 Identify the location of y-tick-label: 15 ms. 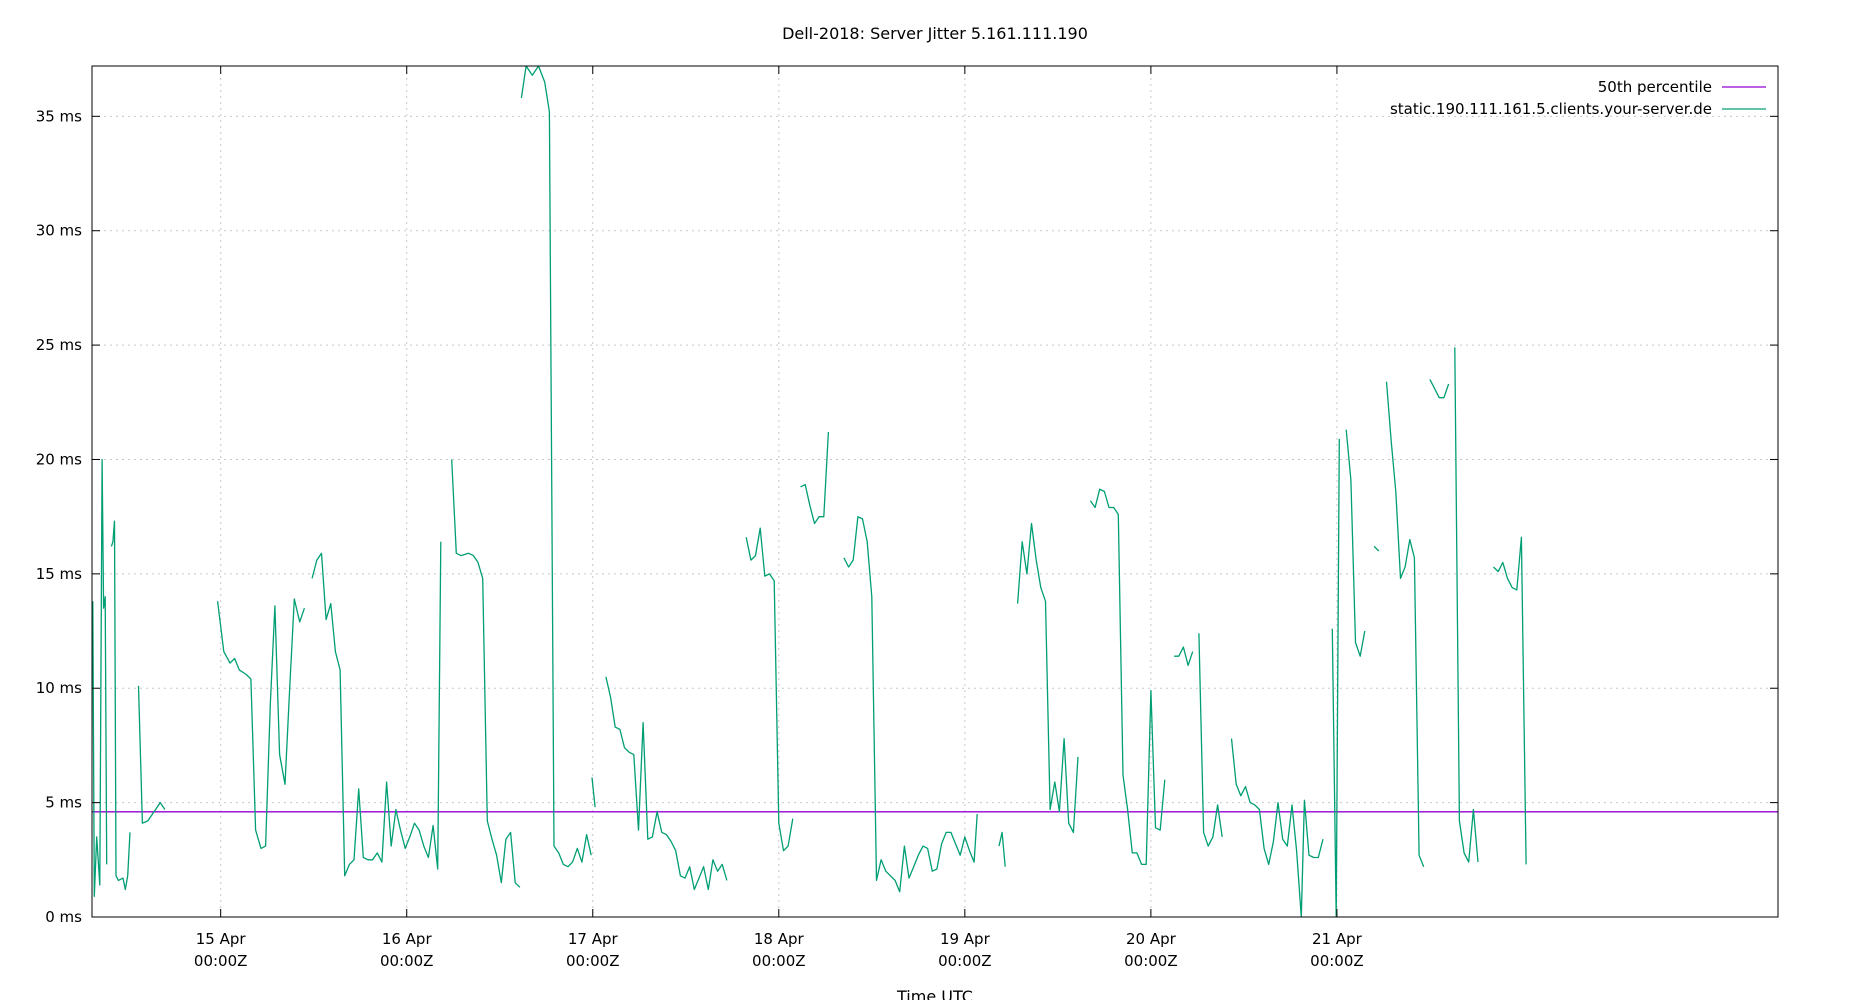
(59, 574).